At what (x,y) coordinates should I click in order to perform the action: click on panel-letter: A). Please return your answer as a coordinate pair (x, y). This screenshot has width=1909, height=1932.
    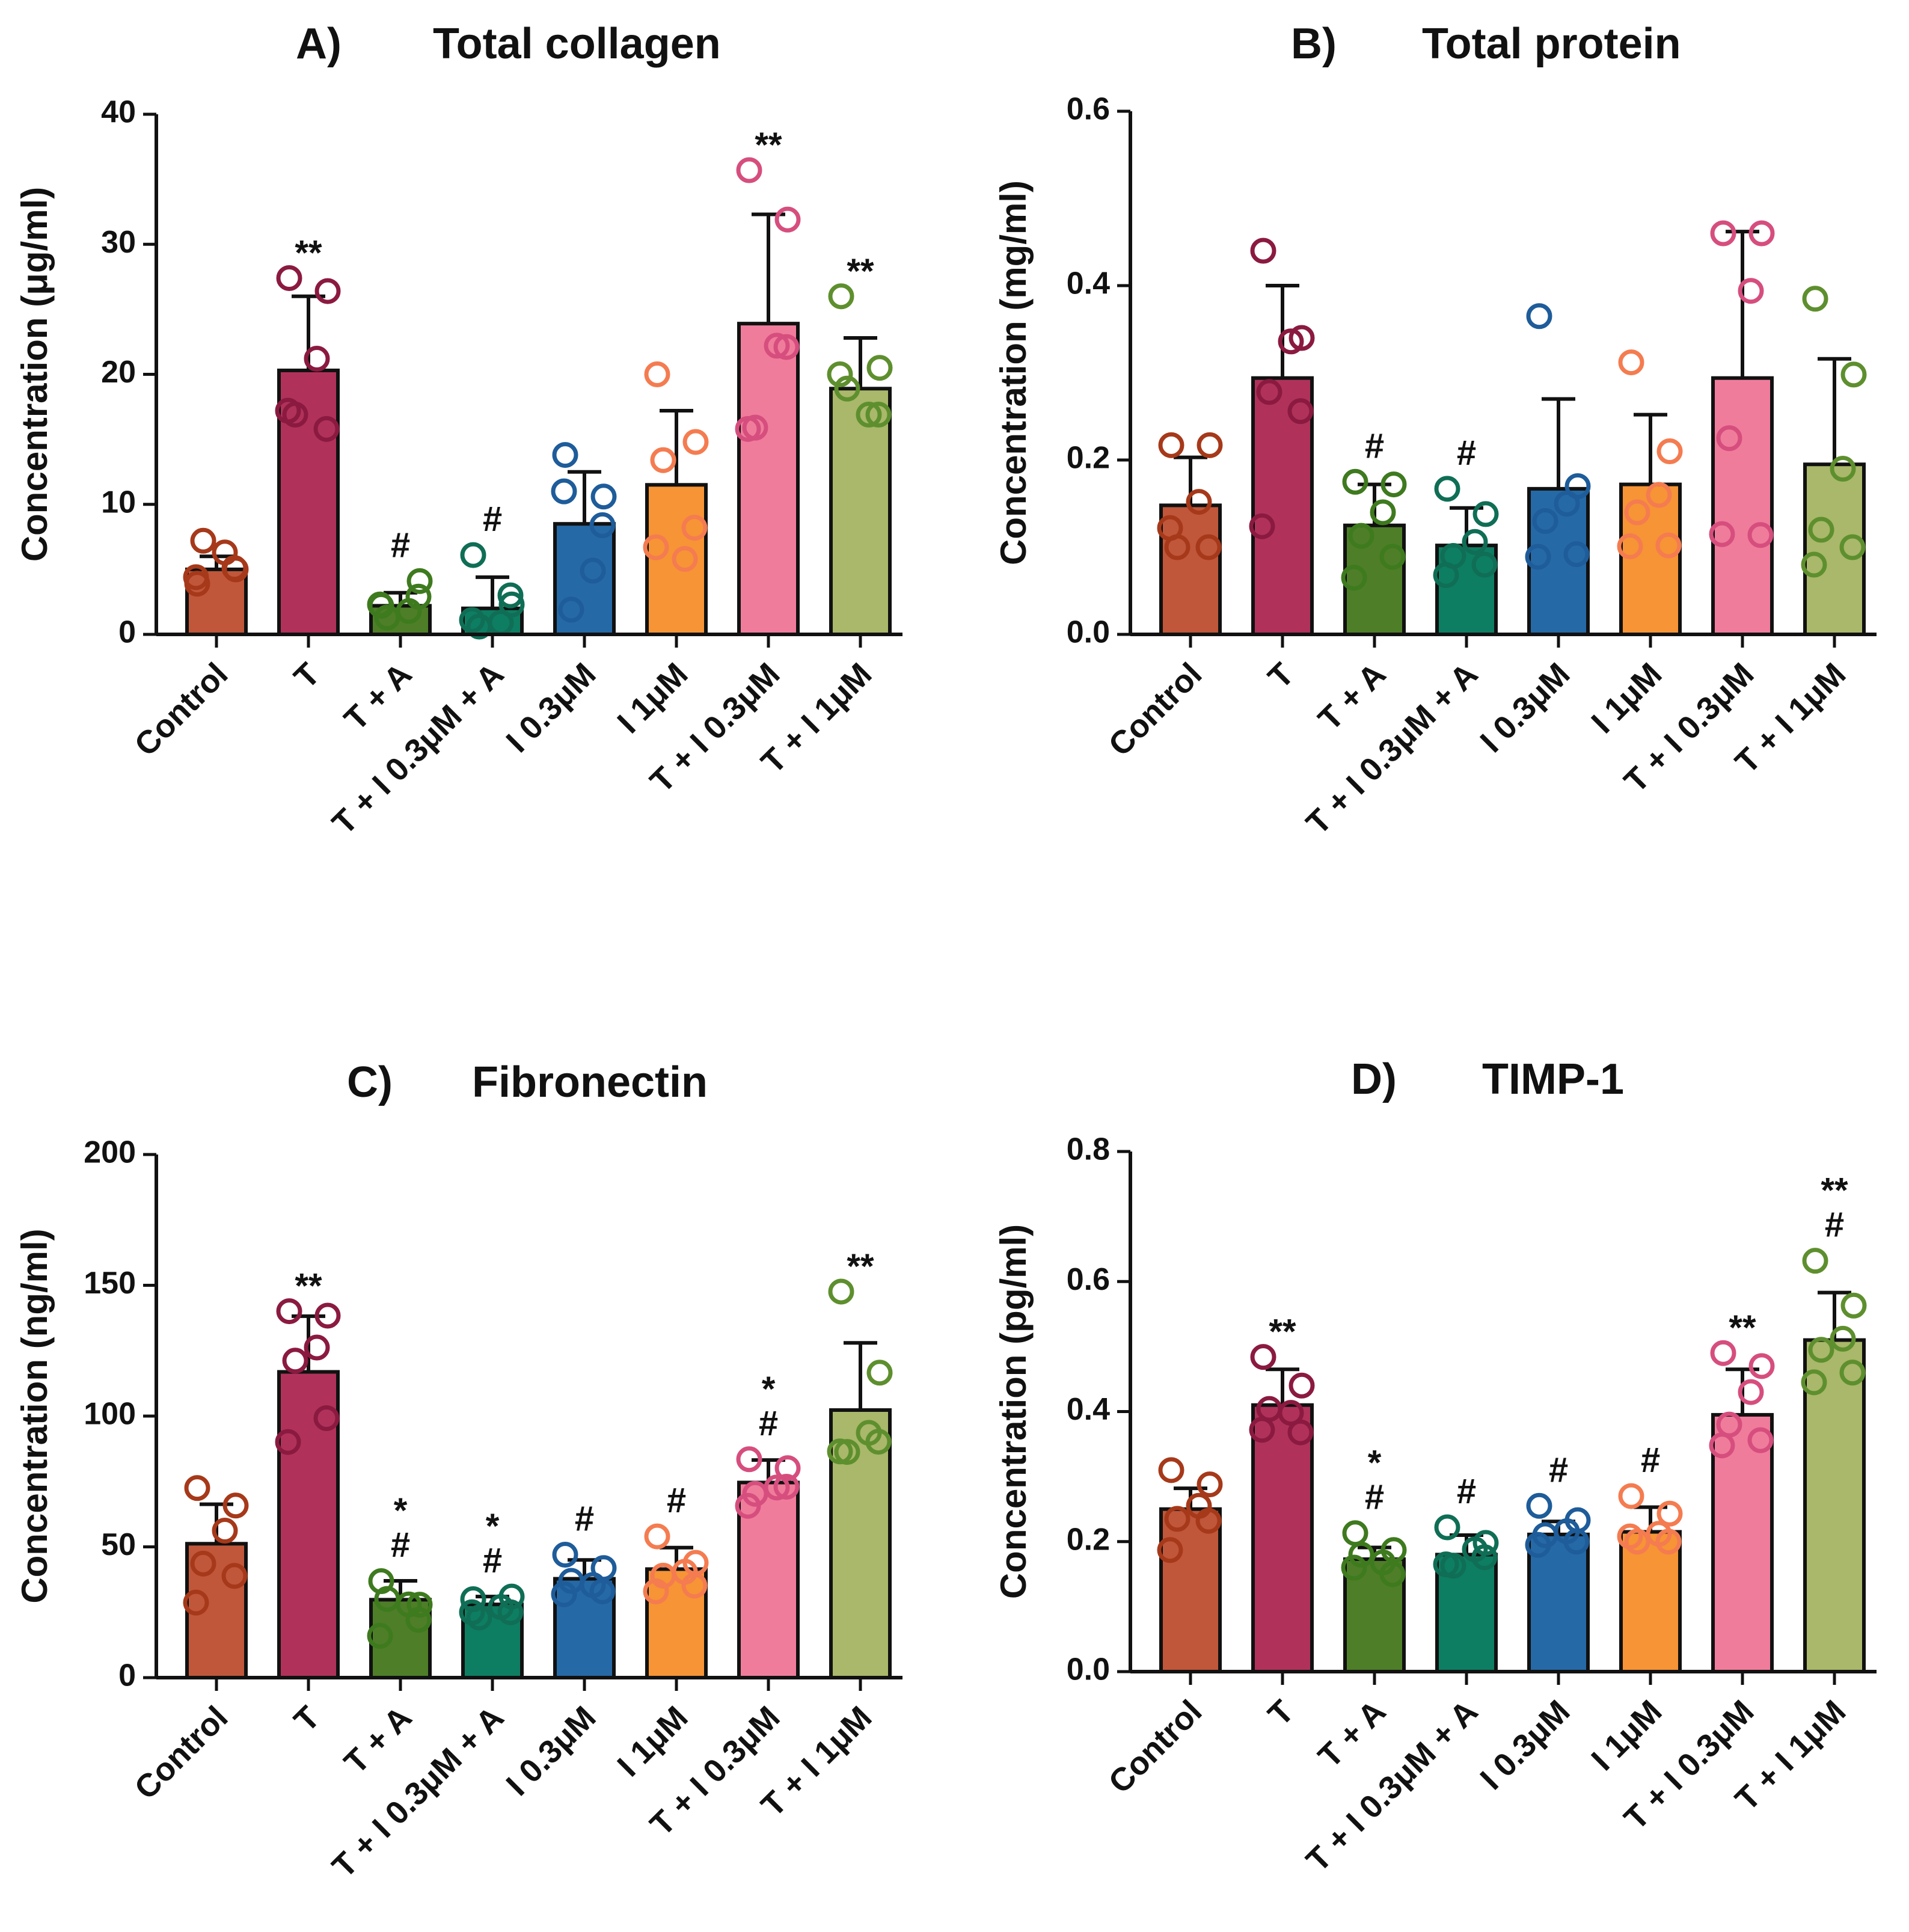
    Looking at the image, I should click on (319, 44).